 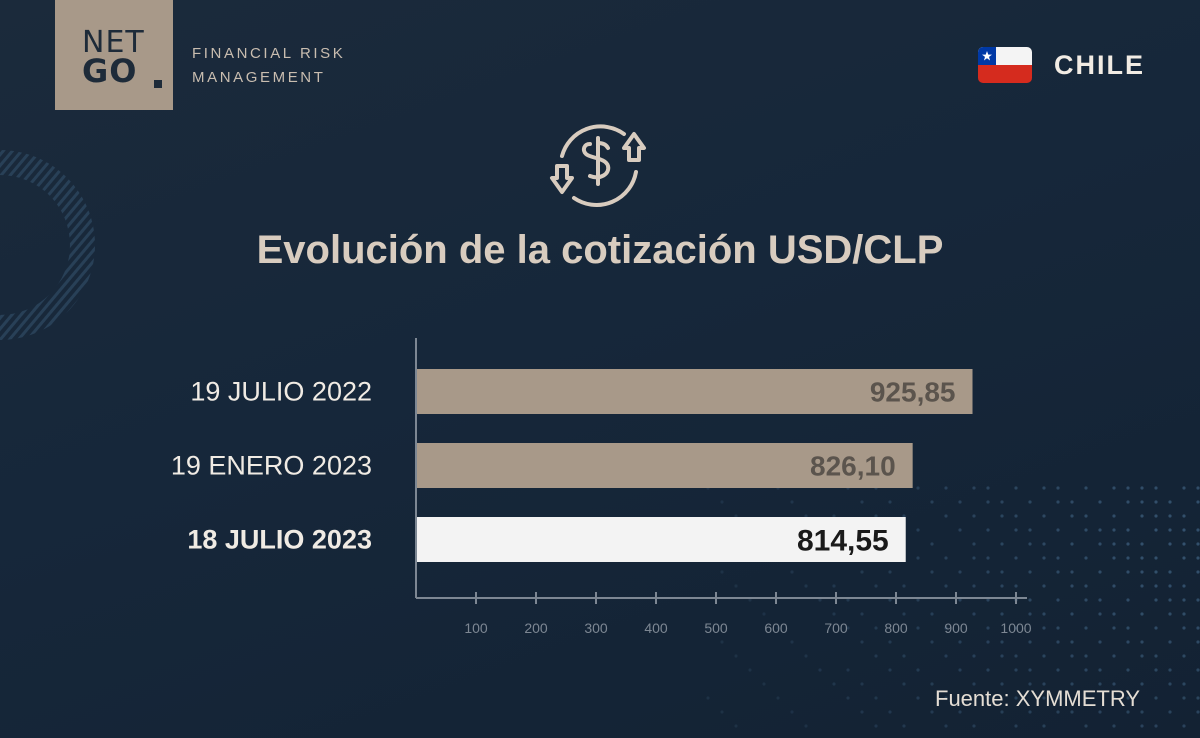 I want to click on category-label: 19 JULIO 2022, so click(x=281, y=392).